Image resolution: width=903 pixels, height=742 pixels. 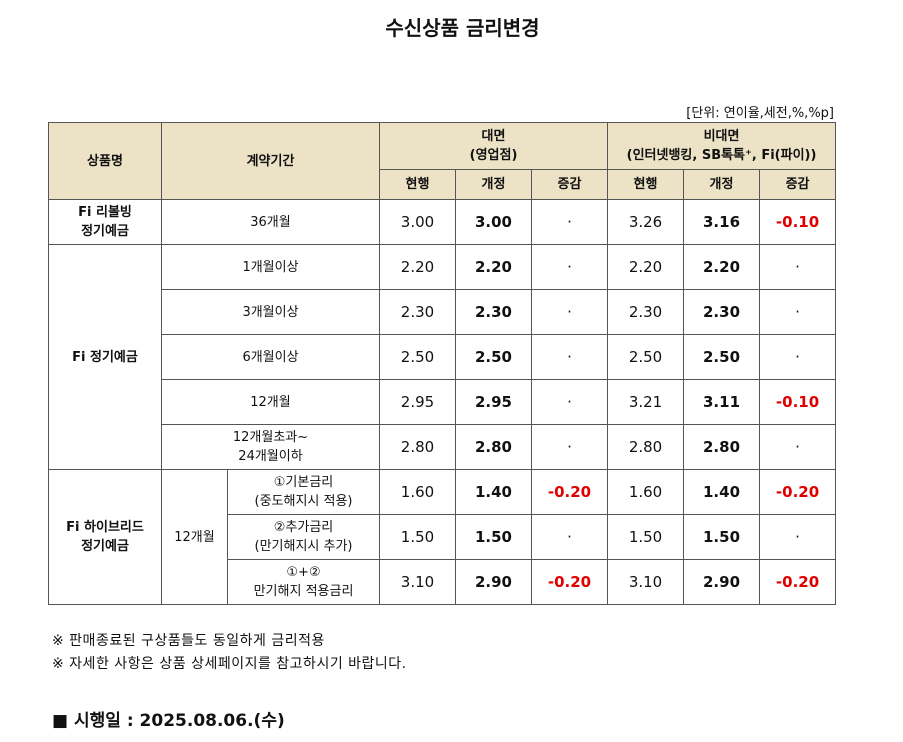 I want to click on product-name: Fi 정기예금, so click(x=105, y=357).